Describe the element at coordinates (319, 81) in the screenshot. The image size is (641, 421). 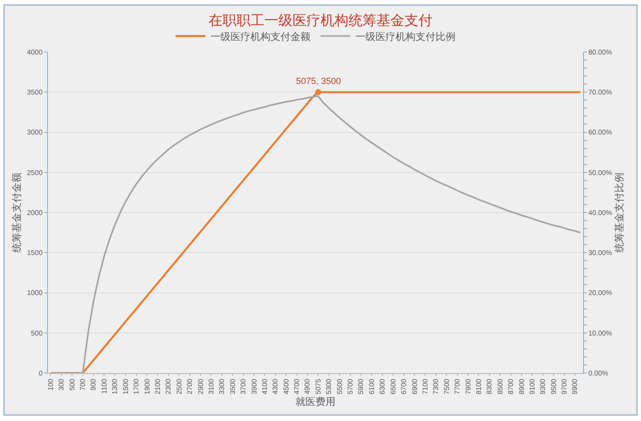
I see `annotation: 5075, 3500` at that location.